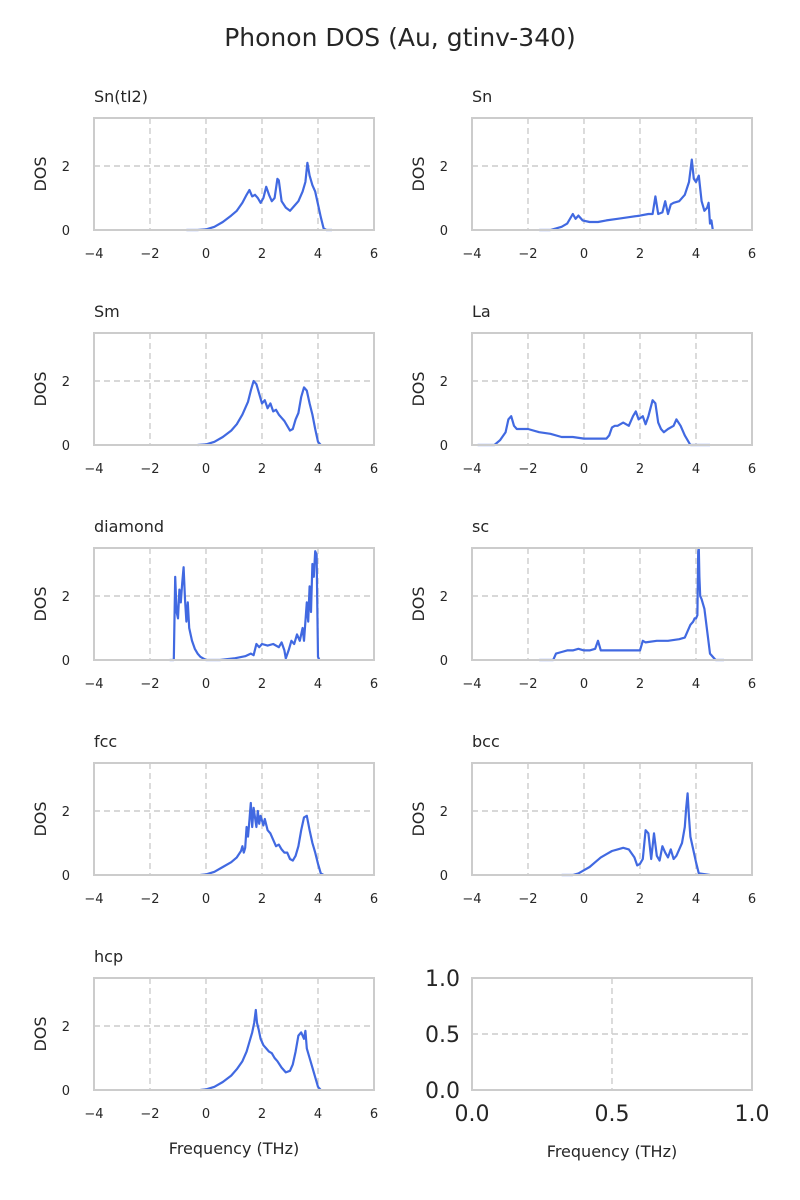 This screenshot has width=800, height=1200. What do you see at coordinates (442, 1035) in the screenshot?
I see `y-tick-label: 0.5` at bounding box center [442, 1035].